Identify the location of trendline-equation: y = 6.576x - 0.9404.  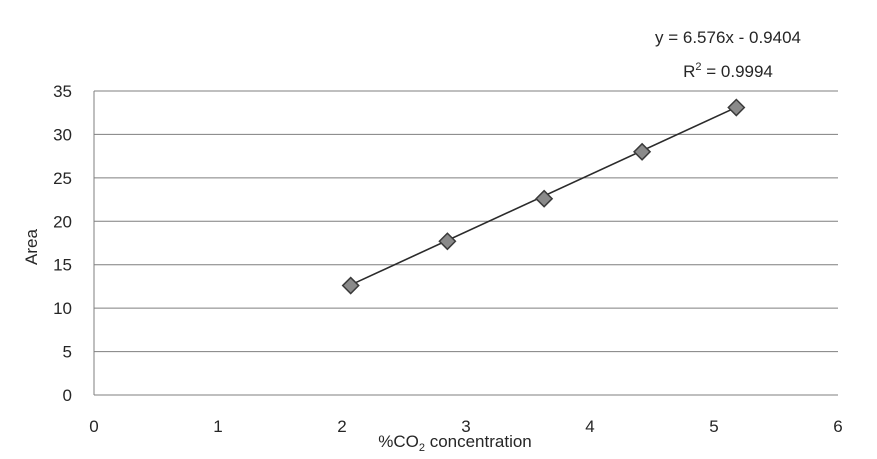
(728, 37).